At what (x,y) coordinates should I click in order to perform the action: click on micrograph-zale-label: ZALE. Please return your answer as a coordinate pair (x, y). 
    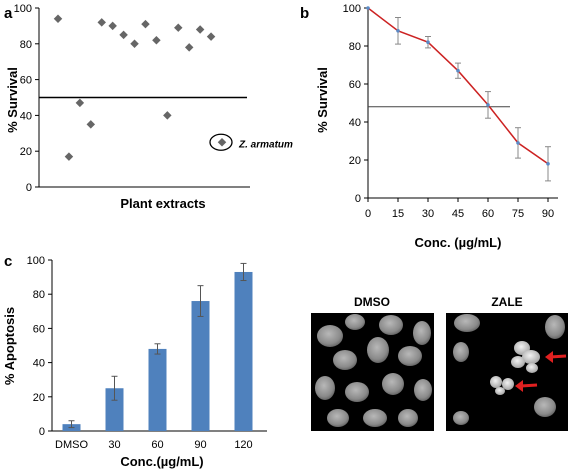
    Looking at the image, I should click on (506, 302).